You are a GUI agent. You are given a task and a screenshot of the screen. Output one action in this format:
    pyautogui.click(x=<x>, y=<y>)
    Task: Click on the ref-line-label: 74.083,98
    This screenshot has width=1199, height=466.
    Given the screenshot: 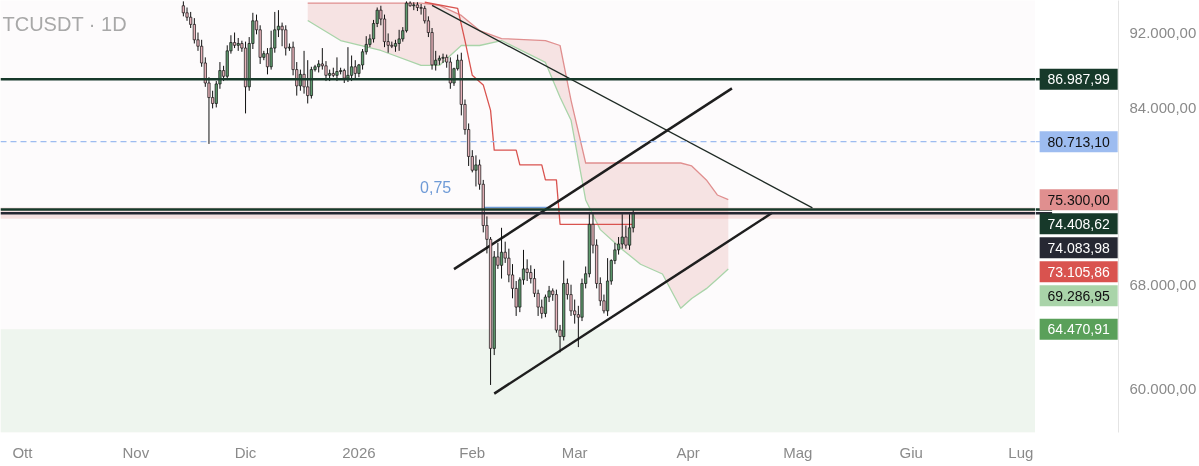 What is the action you would take?
    pyautogui.click(x=1079, y=247)
    